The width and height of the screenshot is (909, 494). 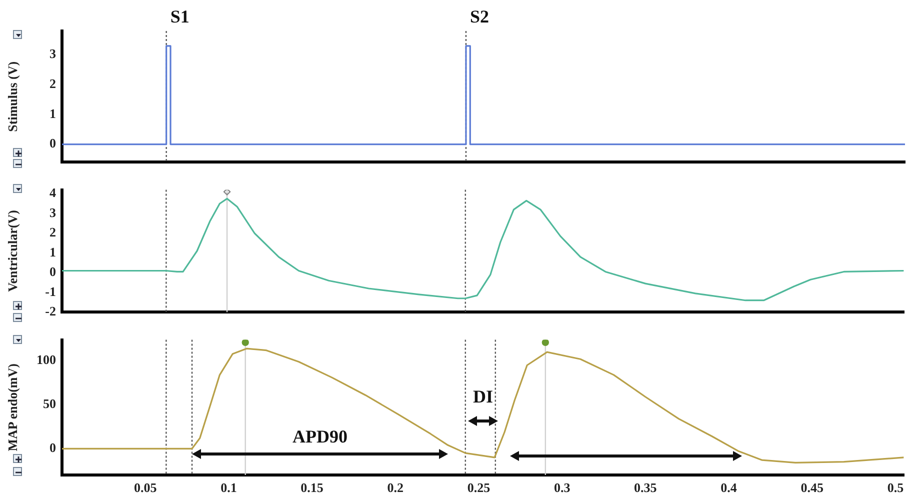 I want to click on annotation: DI, so click(x=483, y=396).